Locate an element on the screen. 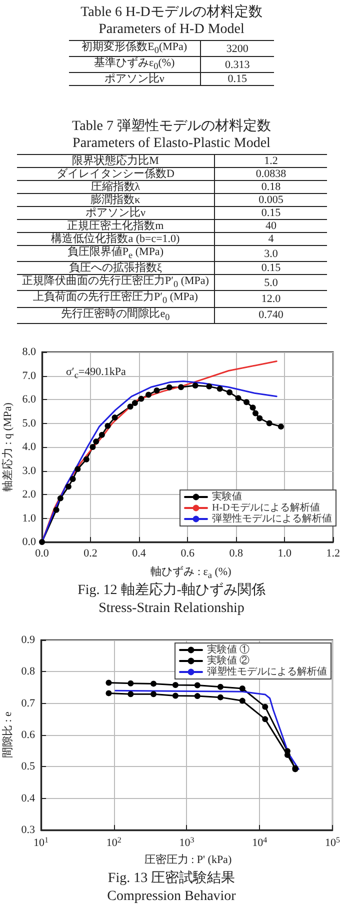 This screenshot has width=343, height=907. y-tick-label: 2.0 is located at coordinates (29, 494).